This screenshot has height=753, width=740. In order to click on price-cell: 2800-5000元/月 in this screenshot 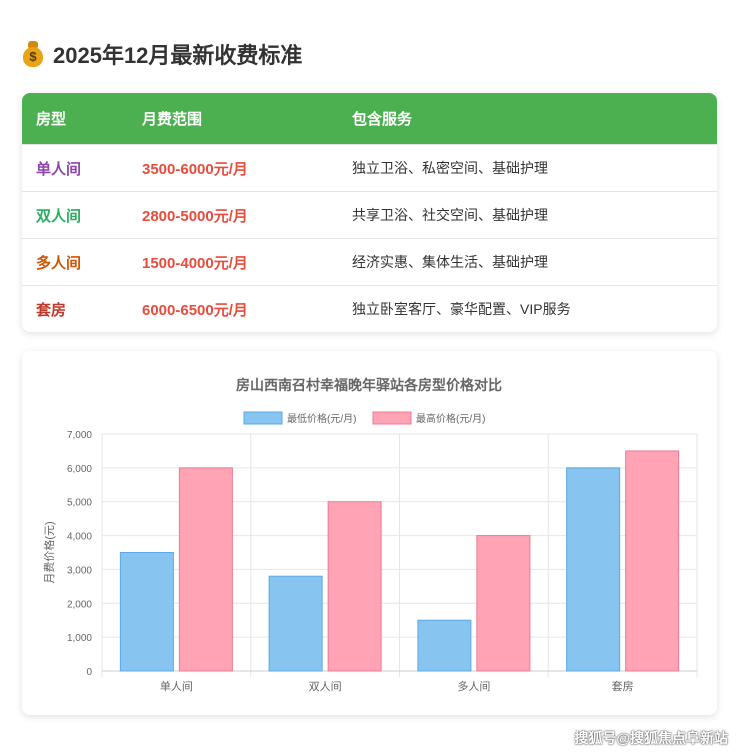, I will do `click(233, 215)`.